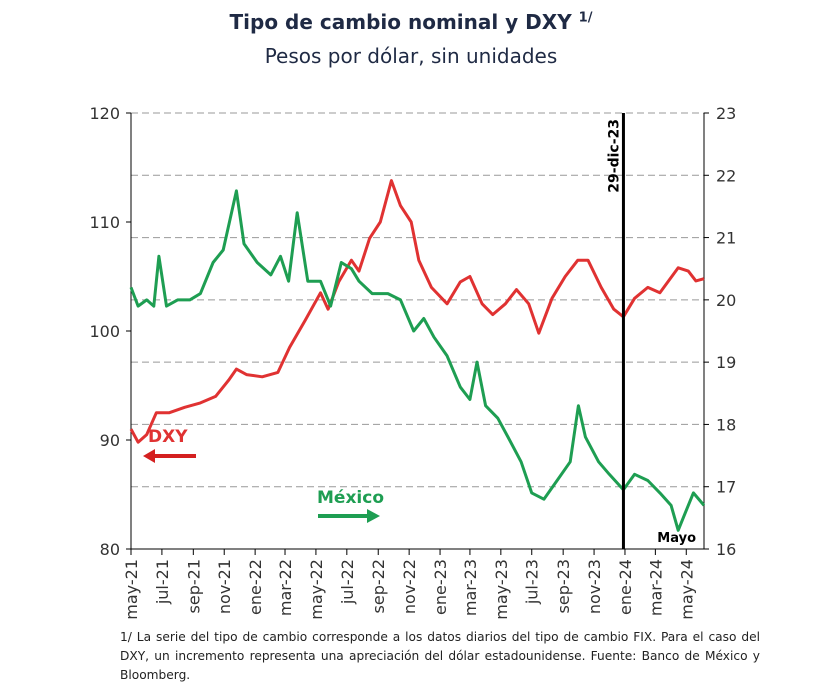 The image size is (822, 700). What do you see at coordinates (726, 300) in the screenshot?
I see `right-tick-label: 20` at bounding box center [726, 300].